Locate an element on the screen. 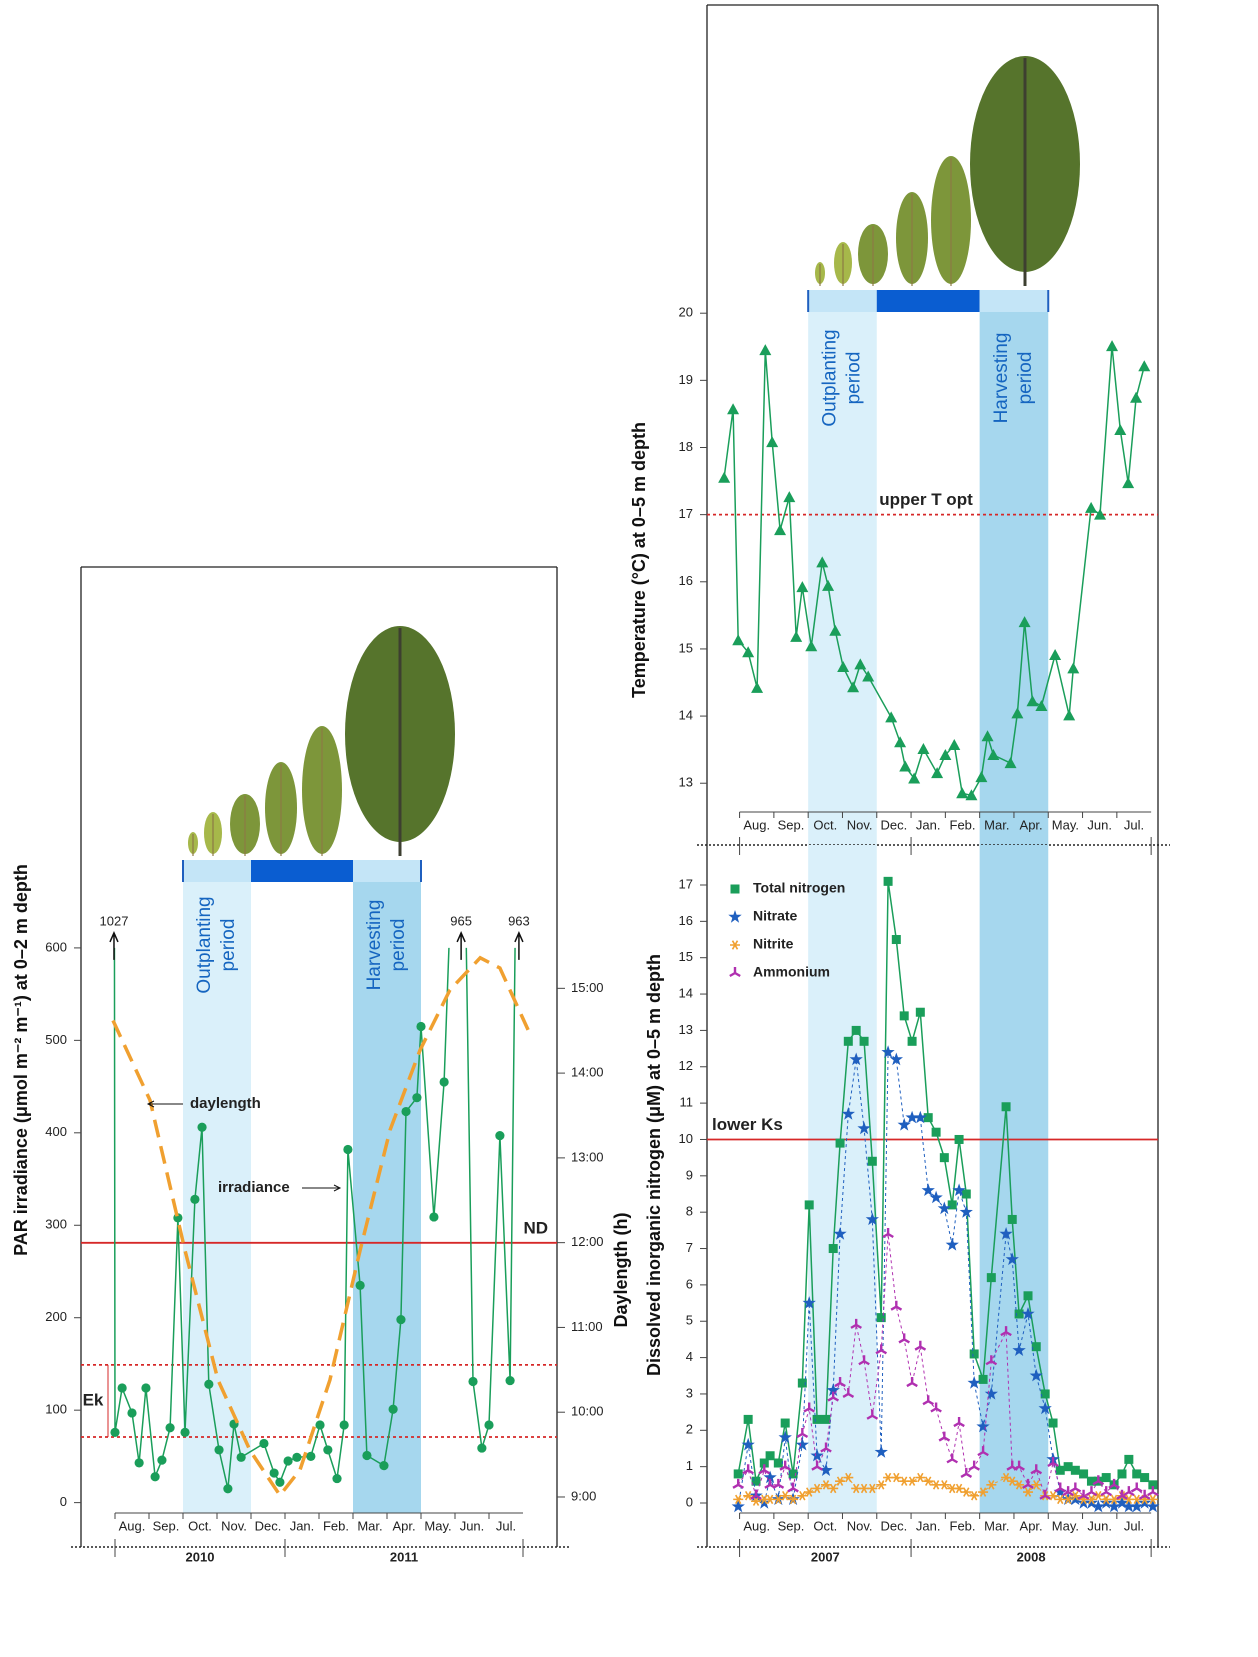 The image size is (1258, 1657). series-line is located at coordinates (314, 1218).